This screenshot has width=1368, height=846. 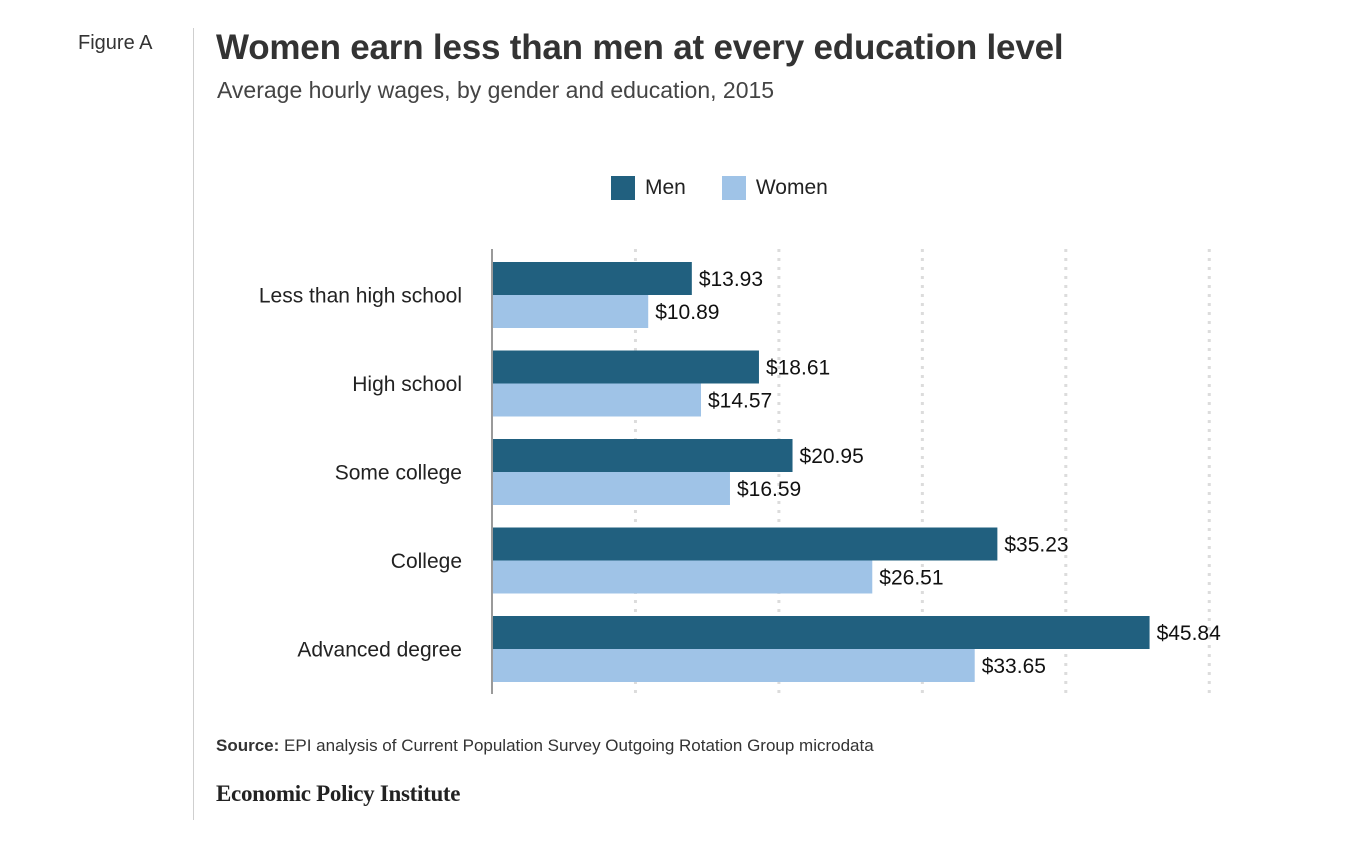 What do you see at coordinates (733, 188) in the screenshot?
I see `legend-swatch-women` at bounding box center [733, 188].